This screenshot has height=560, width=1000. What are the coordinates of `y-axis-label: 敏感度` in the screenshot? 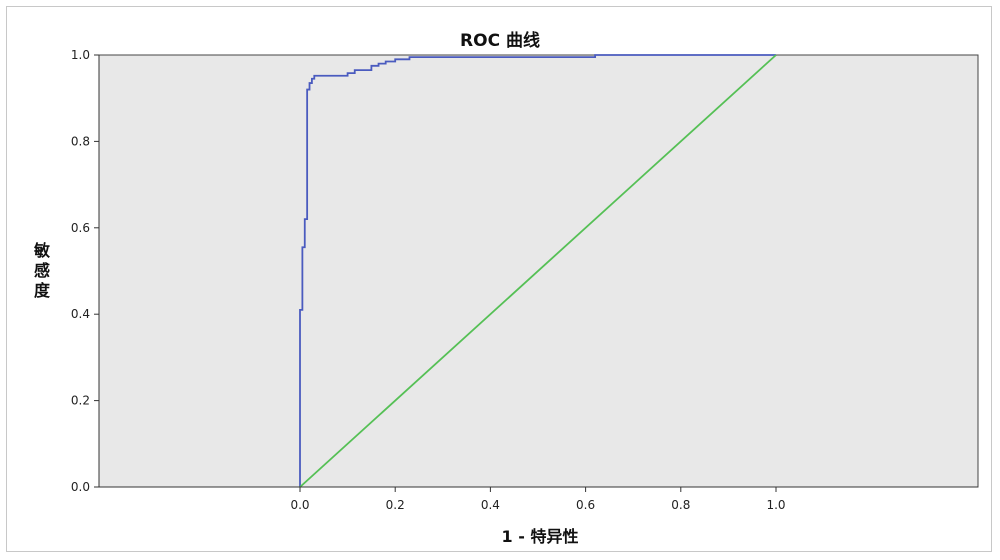 It's located at (42, 270).